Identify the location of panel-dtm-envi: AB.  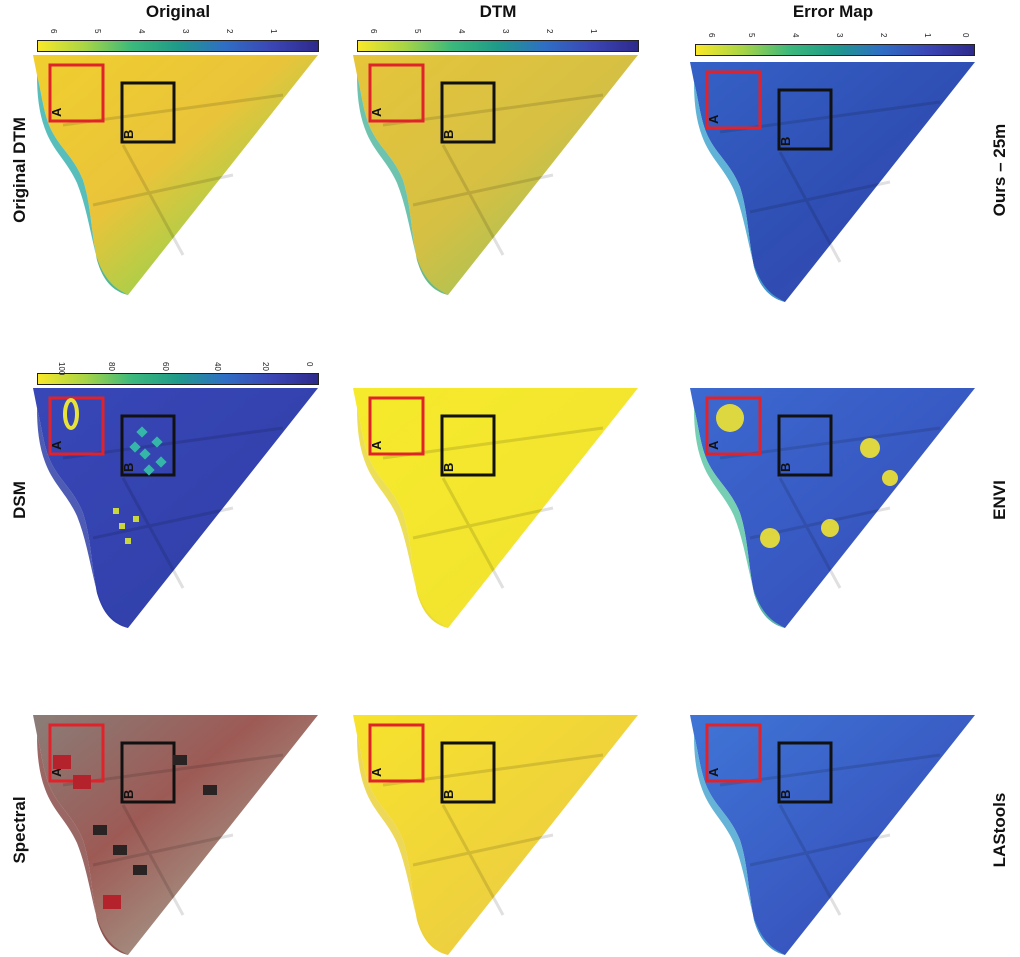
(495, 508).